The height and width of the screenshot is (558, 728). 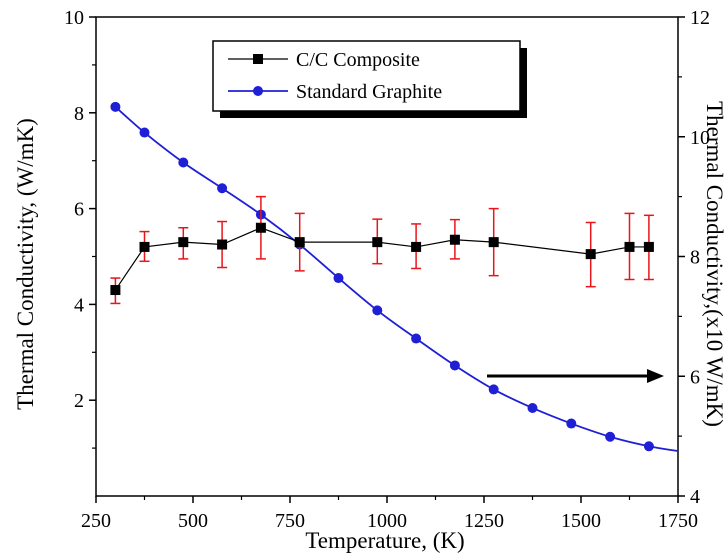 What do you see at coordinates (79, 210) in the screenshot?
I see `y-left-tick-label: 6` at bounding box center [79, 210].